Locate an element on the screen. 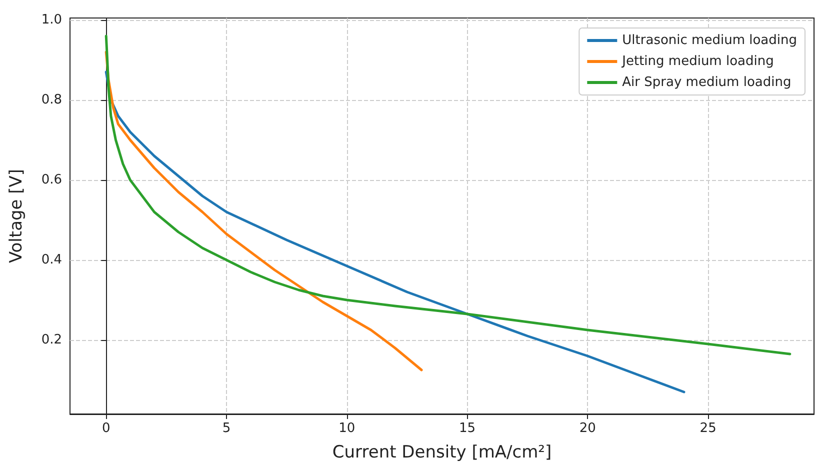  legend-label: Jetting medium loading is located at coordinates (697, 61).